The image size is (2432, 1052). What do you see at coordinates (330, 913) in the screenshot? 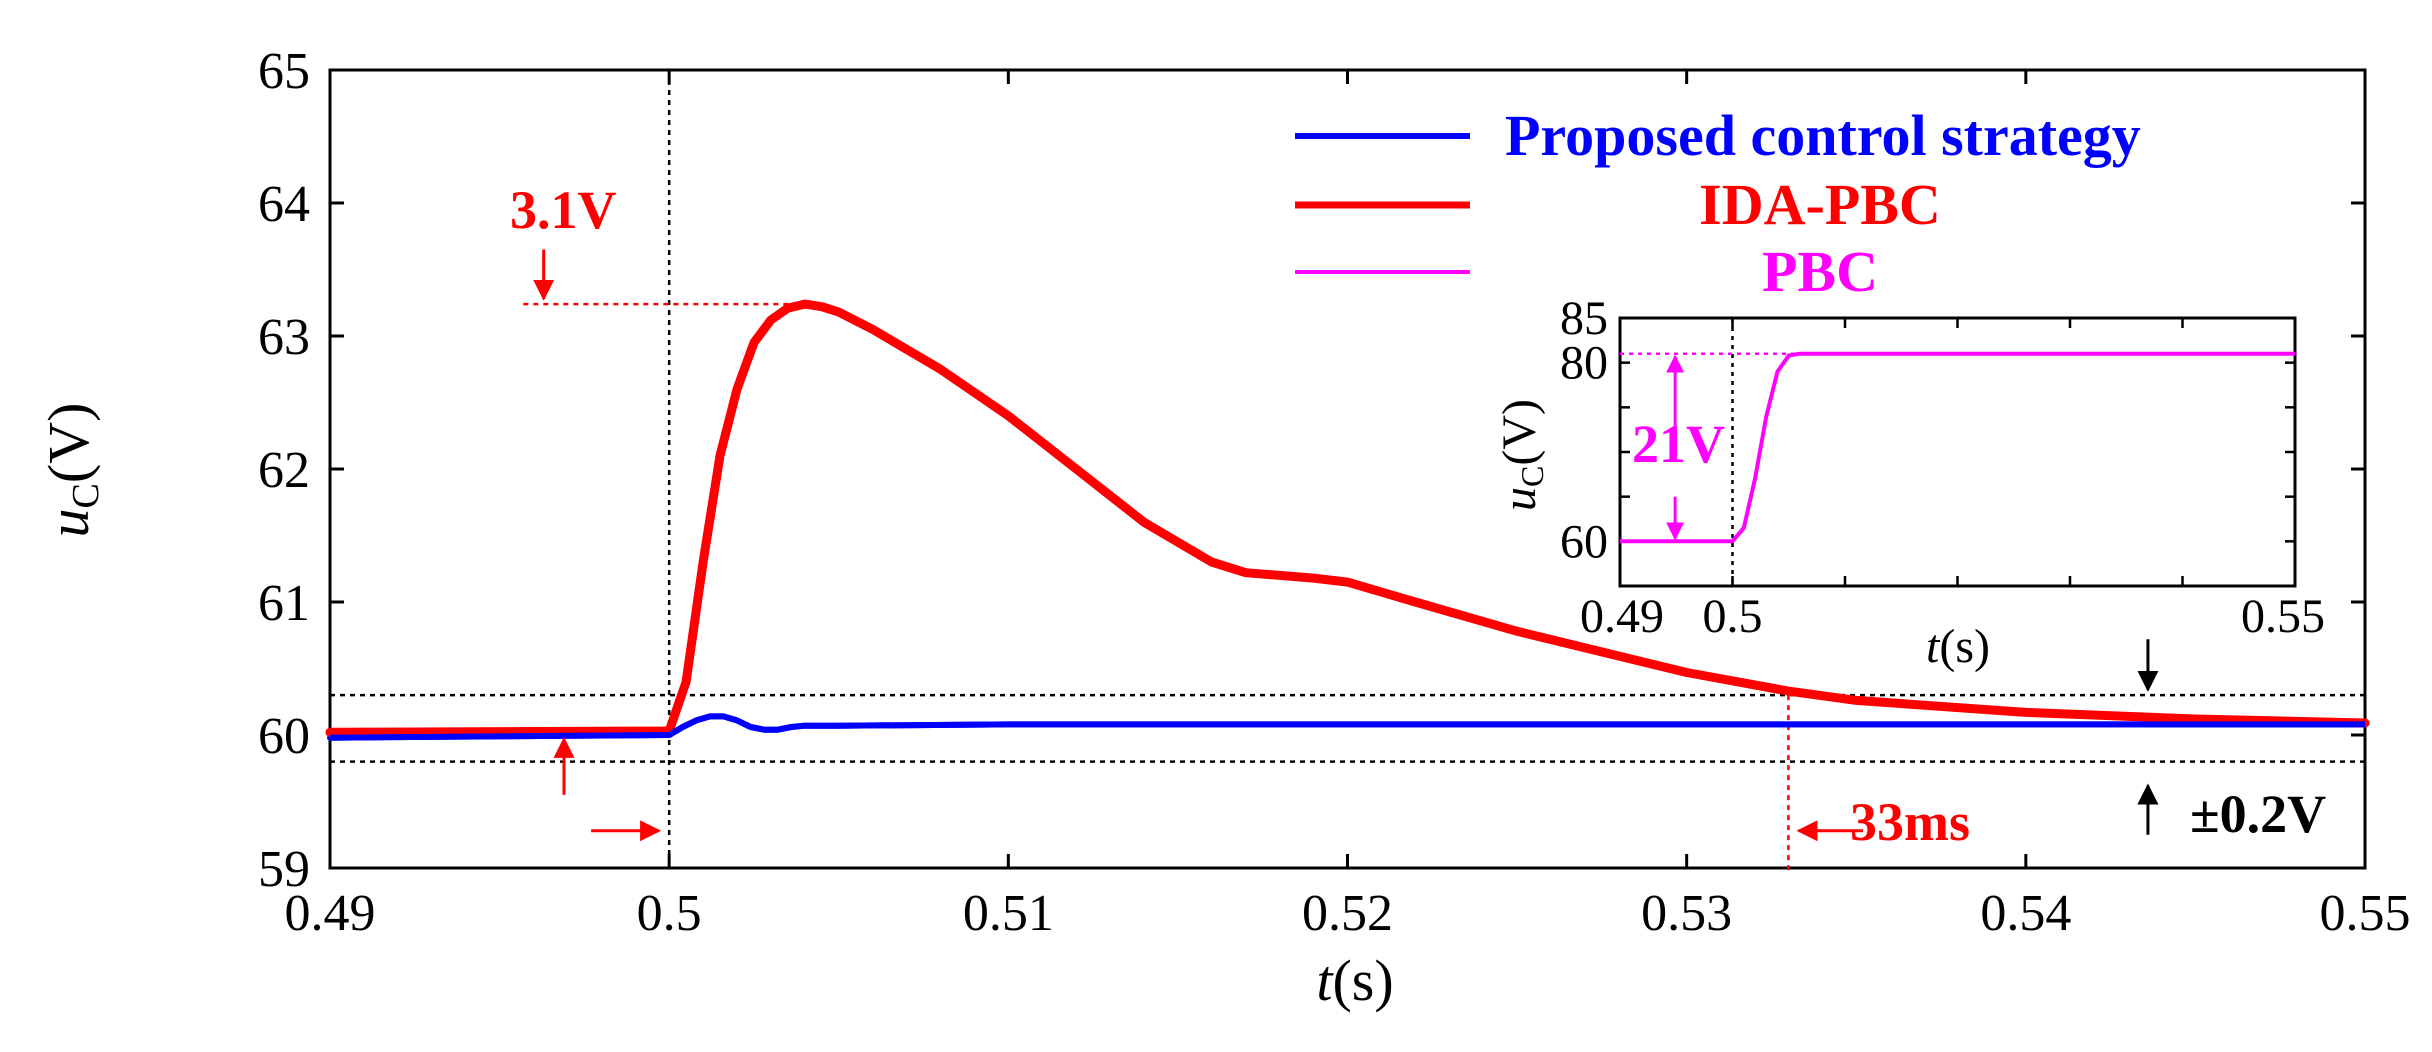
I see `x-tick-label: 0.49` at bounding box center [330, 913].